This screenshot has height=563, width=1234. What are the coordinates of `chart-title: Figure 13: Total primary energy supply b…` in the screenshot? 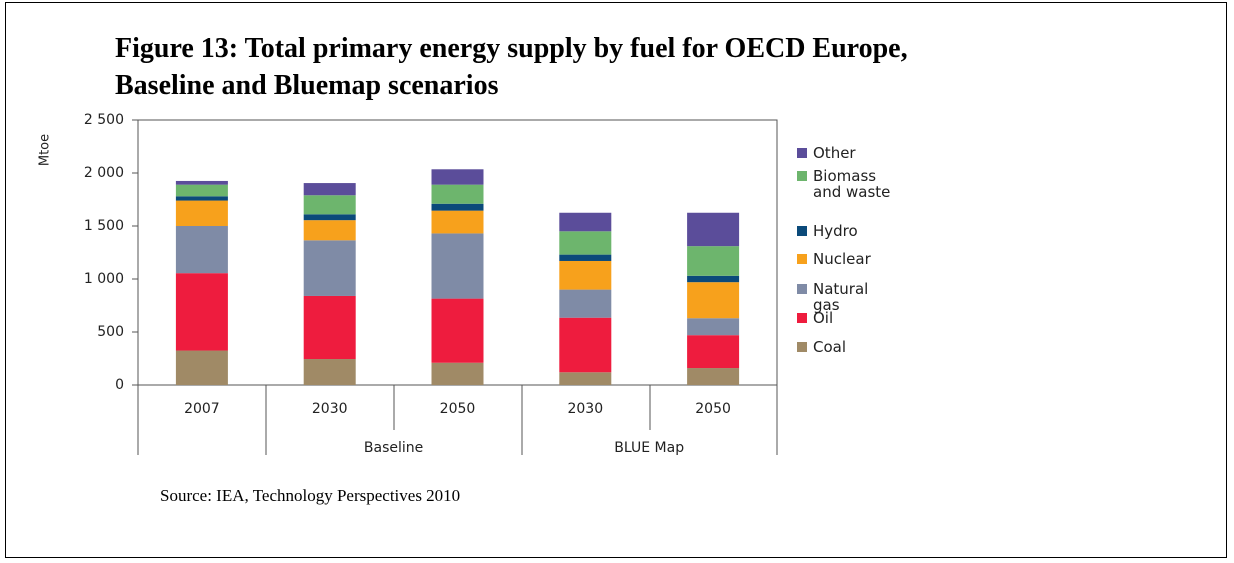 It's located at (511, 67).